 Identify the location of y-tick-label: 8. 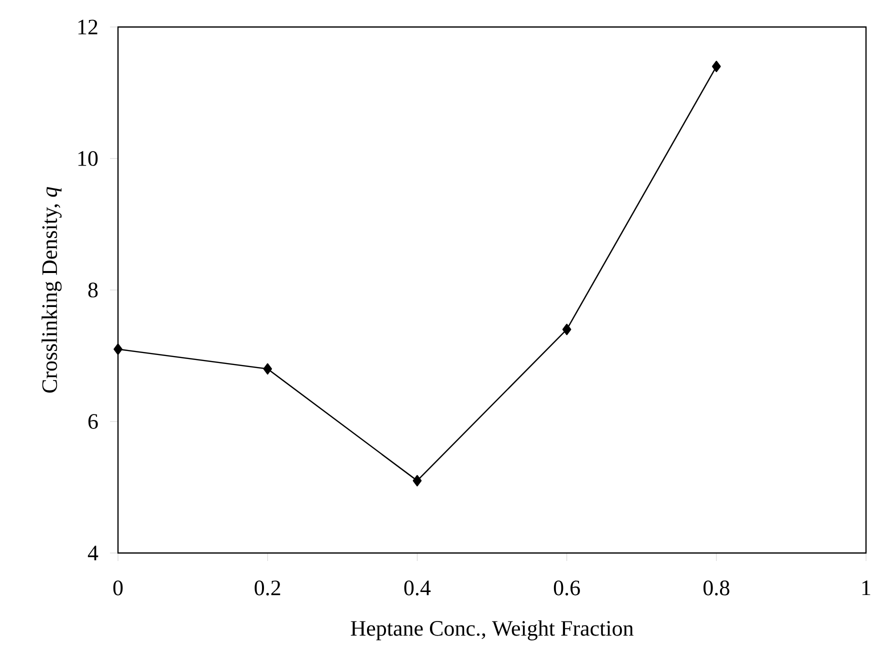
(93, 290).